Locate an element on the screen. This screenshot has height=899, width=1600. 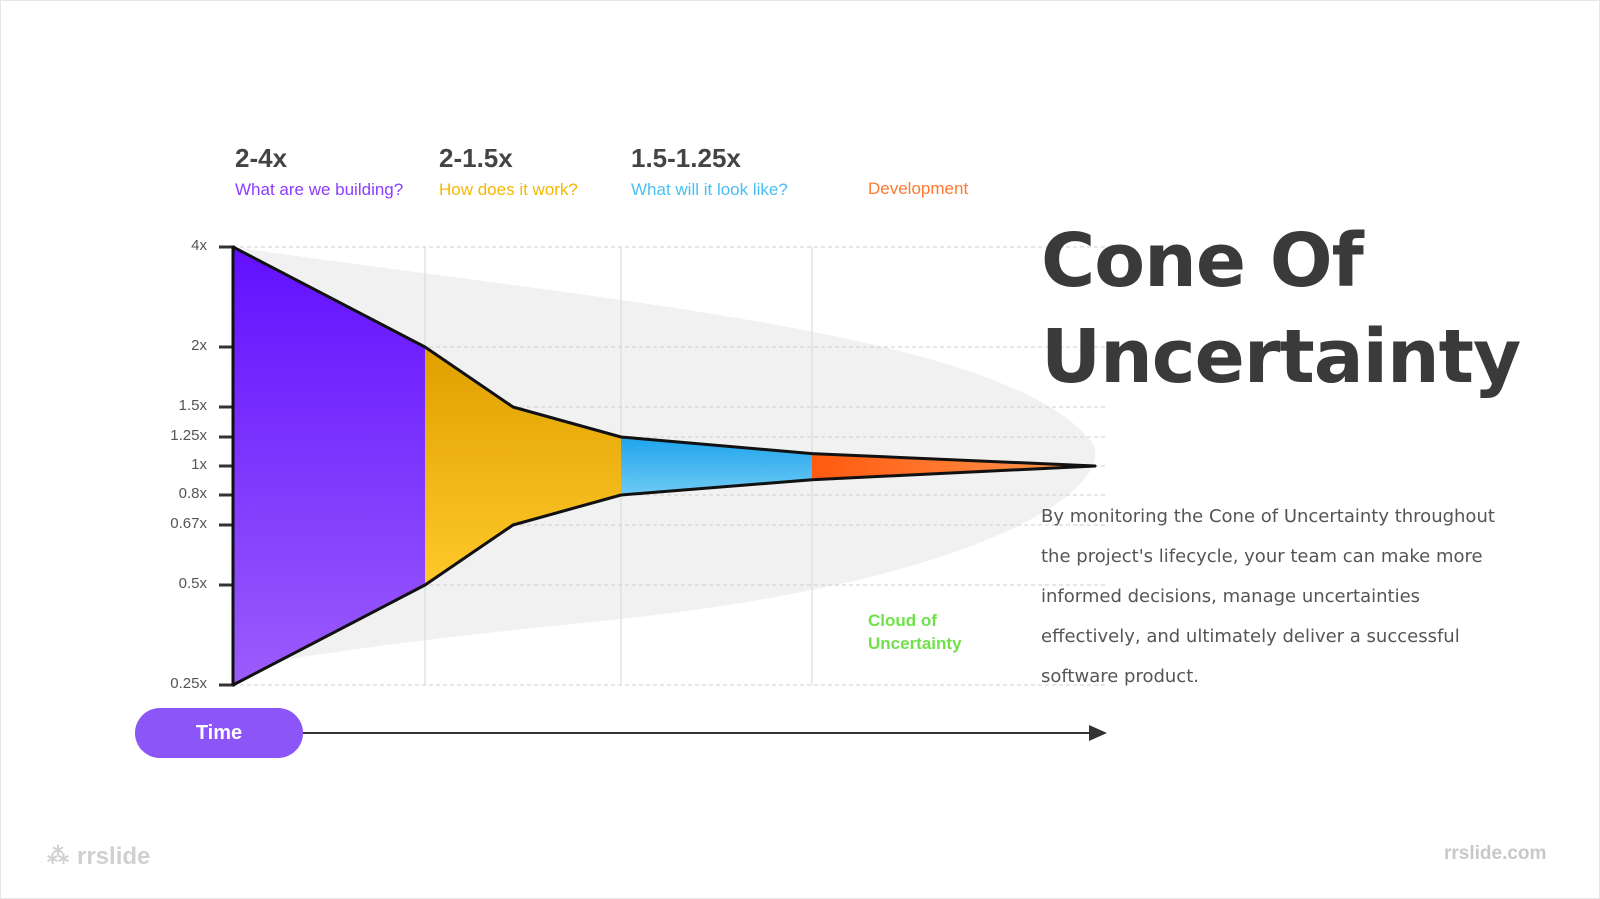
phase-2-header: 2-1.5x How does it work? is located at coordinates (508, 171).